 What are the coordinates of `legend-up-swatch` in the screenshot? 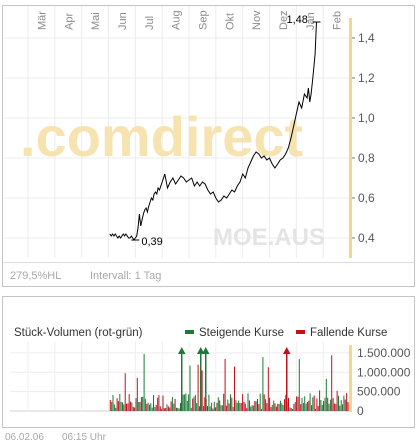 It's located at (189, 332).